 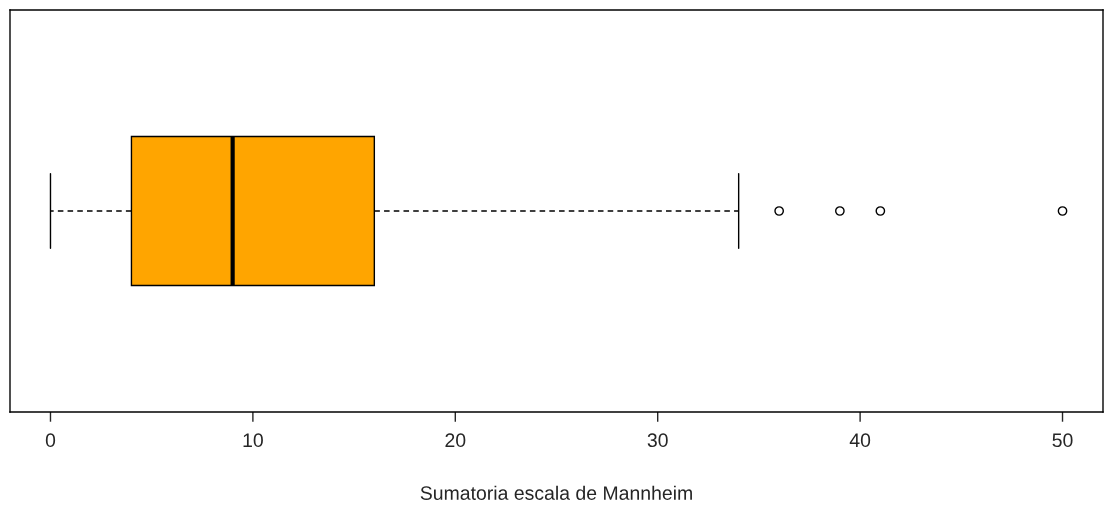 I want to click on x-tick-label: 20, so click(x=455, y=440).